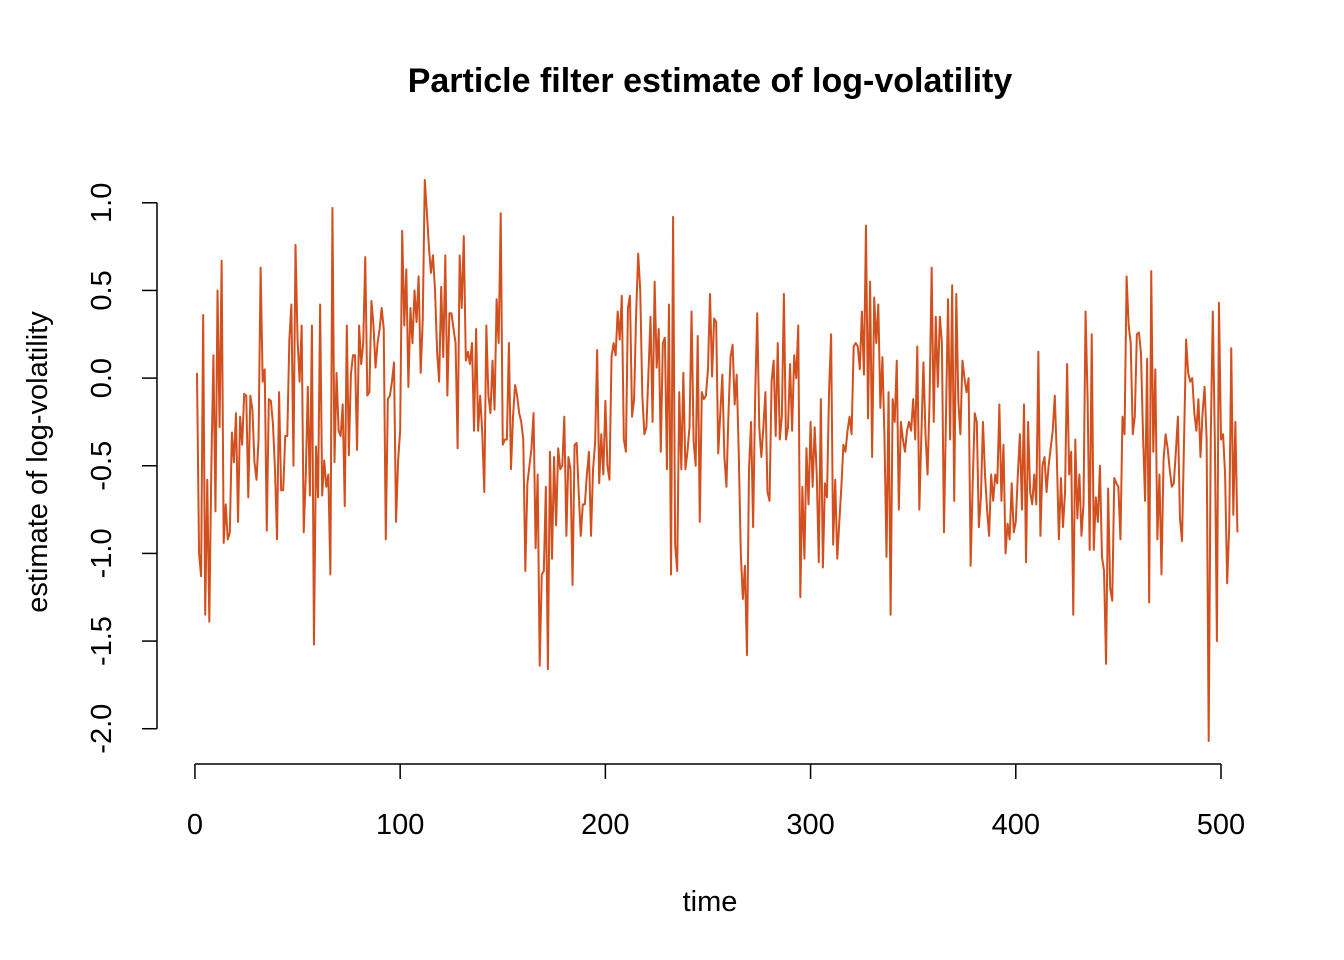  I want to click on x-tick-label: 400, so click(1016, 825).